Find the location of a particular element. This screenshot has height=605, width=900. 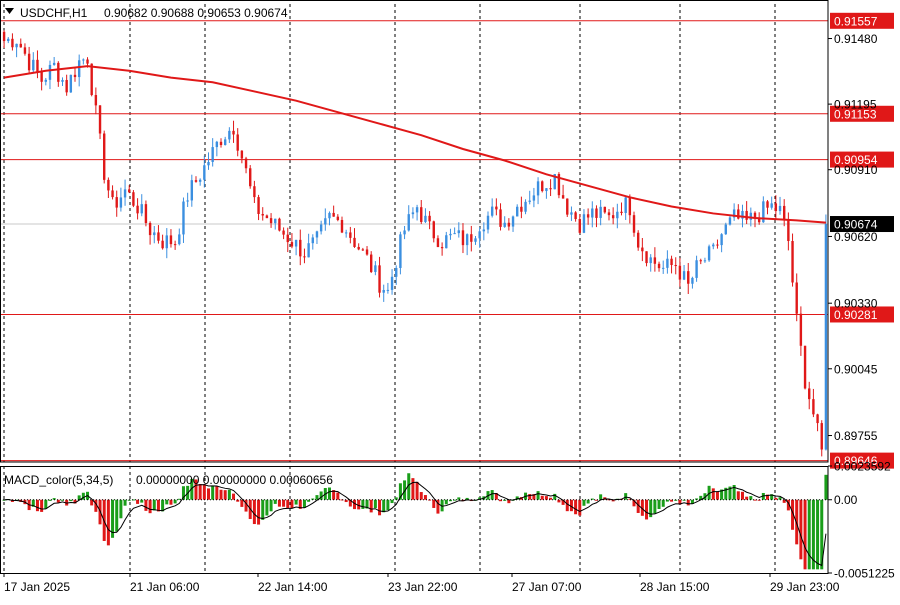

level-tag is located at coordinates (862, 20).